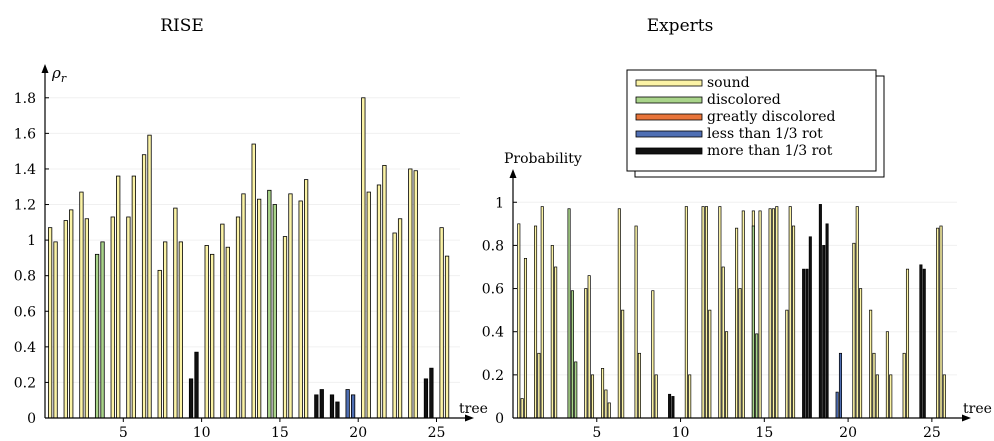  What do you see at coordinates (680, 26) in the screenshot?
I see `experts-title: Experts` at bounding box center [680, 26].